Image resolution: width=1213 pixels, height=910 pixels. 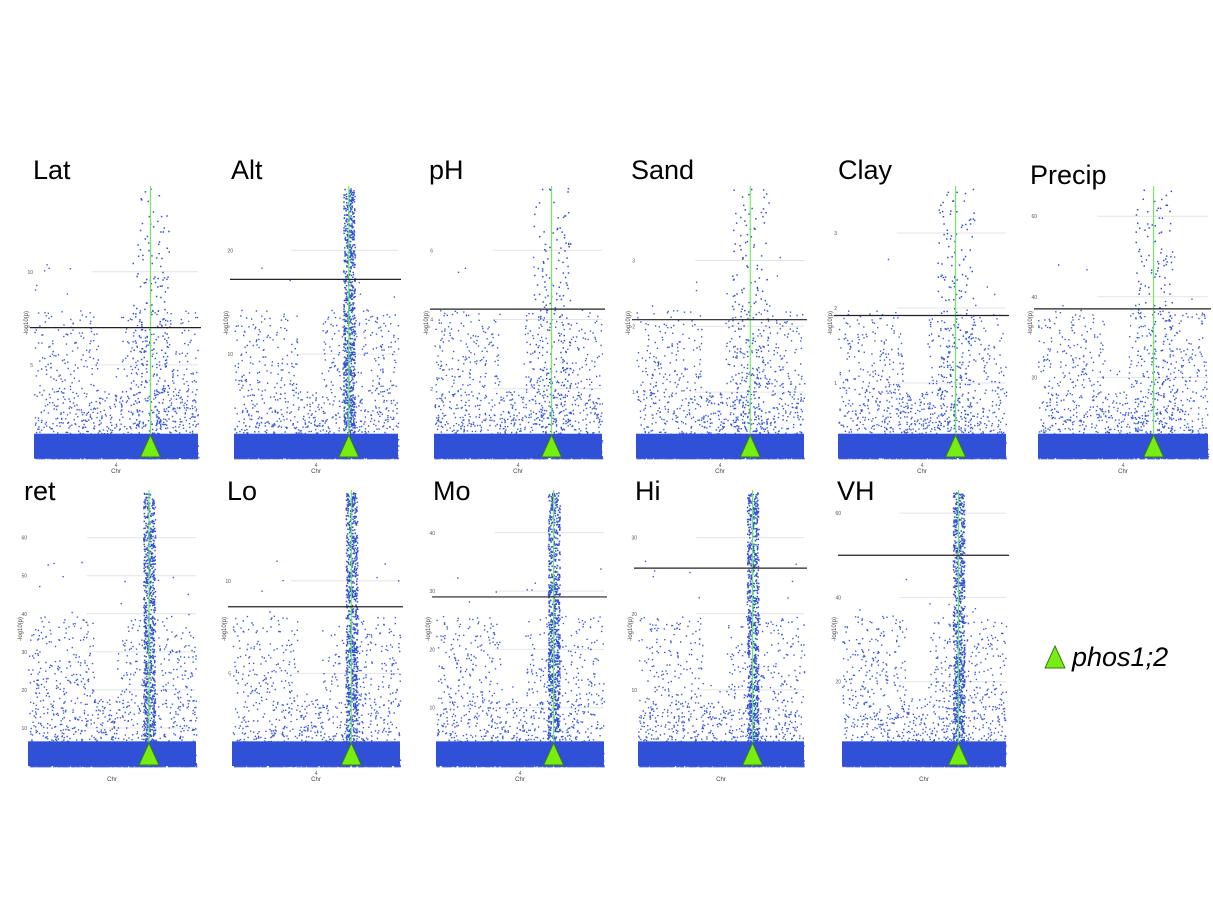 I want to click on manhattan-panel-hi: Hi 10 20 30 -log10(p) Chr, so click(x=718, y=633).